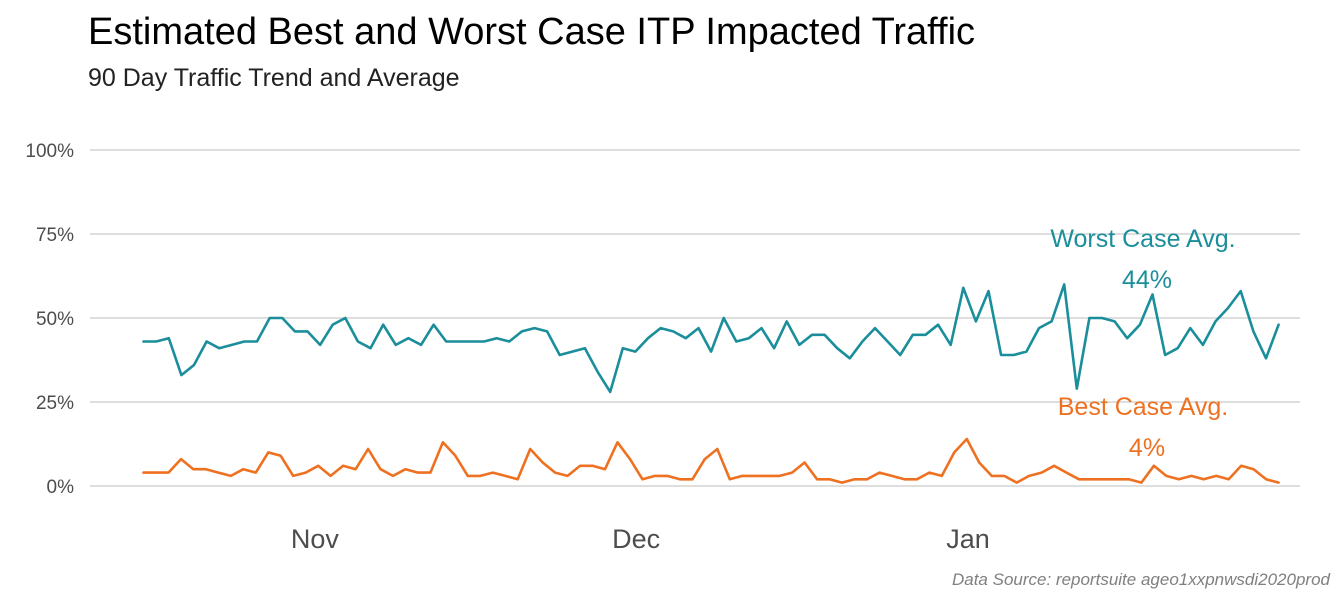 The height and width of the screenshot is (604, 1344). What do you see at coordinates (636, 539) in the screenshot?
I see `x-tick-label: Dec` at bounding box center [636, 539].